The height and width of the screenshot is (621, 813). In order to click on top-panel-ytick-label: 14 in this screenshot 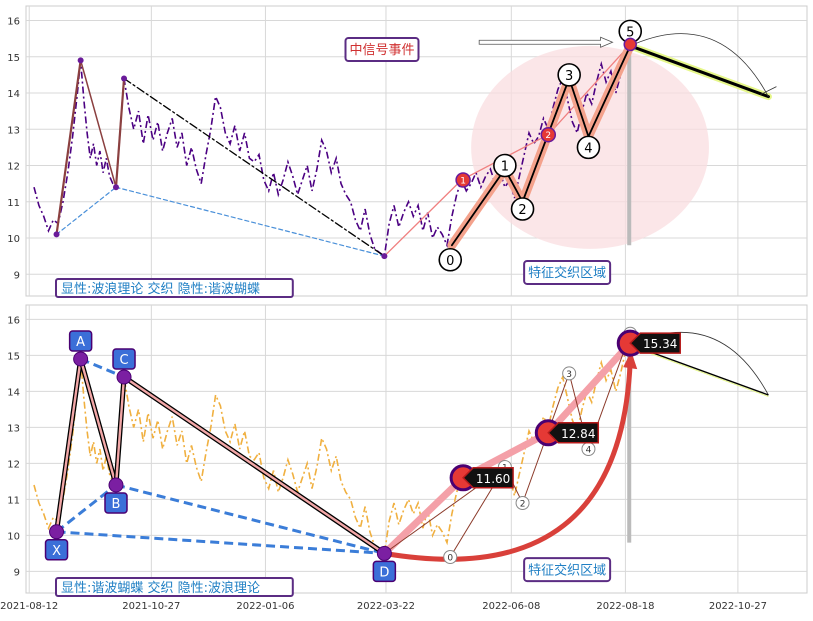, I will do `click(13, 94)`.